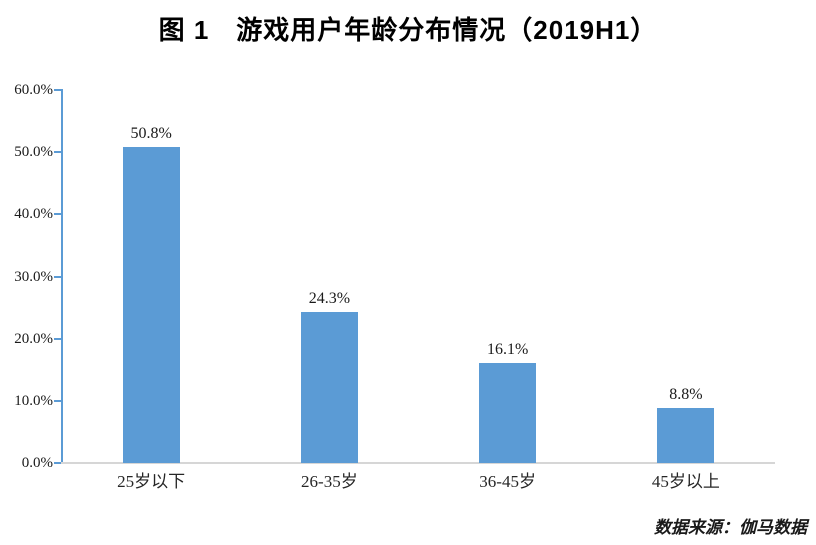 This screenshot has height=545, width=816. What do you see at coordinates (151, 481) in the screenshot?
I see `category-label: 25岁以下` at bounding box center [151, 481].